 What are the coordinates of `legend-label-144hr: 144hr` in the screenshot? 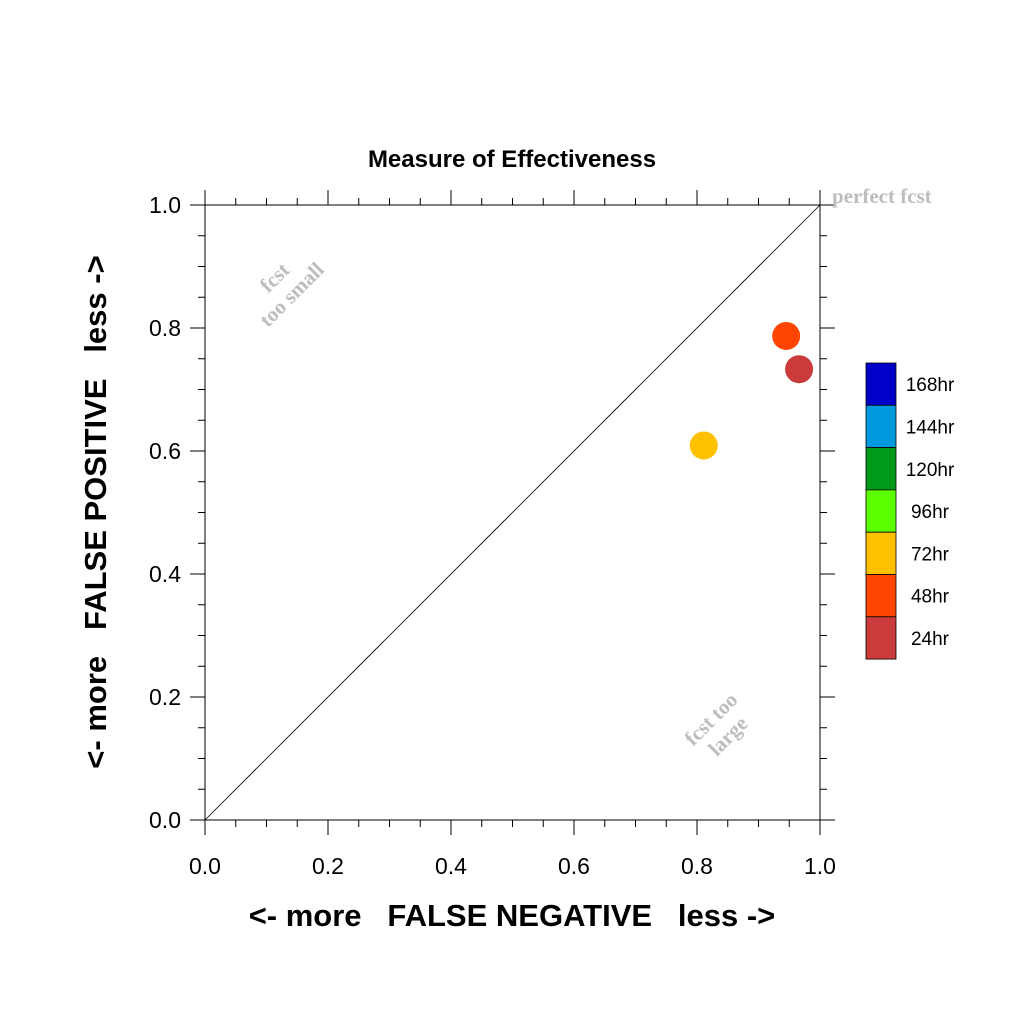 It's located at (930, 427).